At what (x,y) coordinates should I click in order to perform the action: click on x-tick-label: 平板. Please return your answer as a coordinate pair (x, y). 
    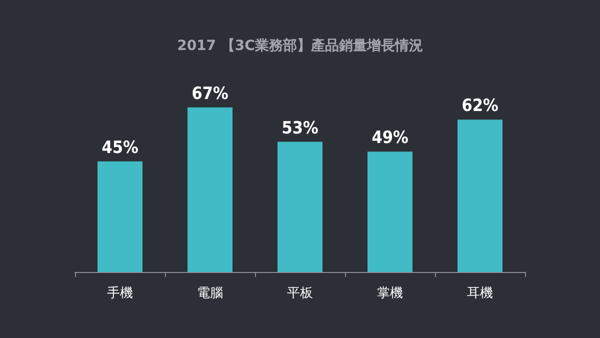
    Looking at the image, I should click on (300, 292).